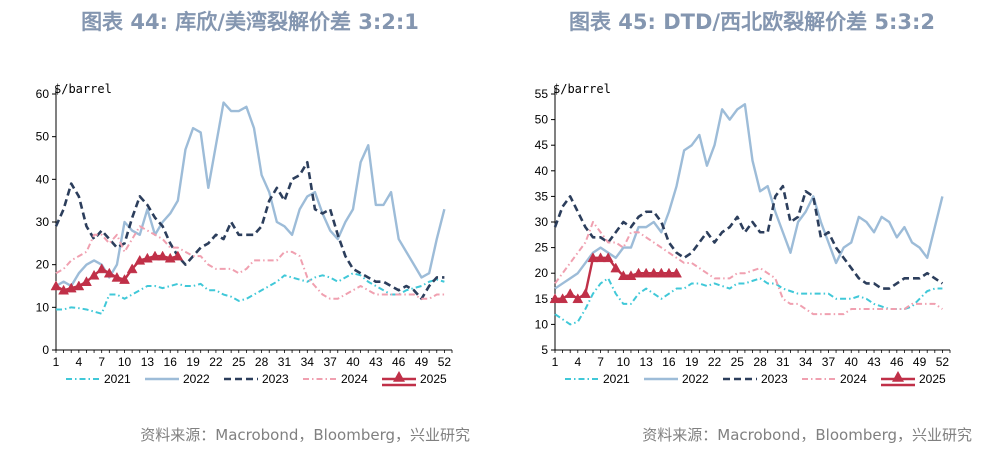  Describe the element at coordinates (542, 145) in the screenshot. I see `y-tick-label: 45` at that location.